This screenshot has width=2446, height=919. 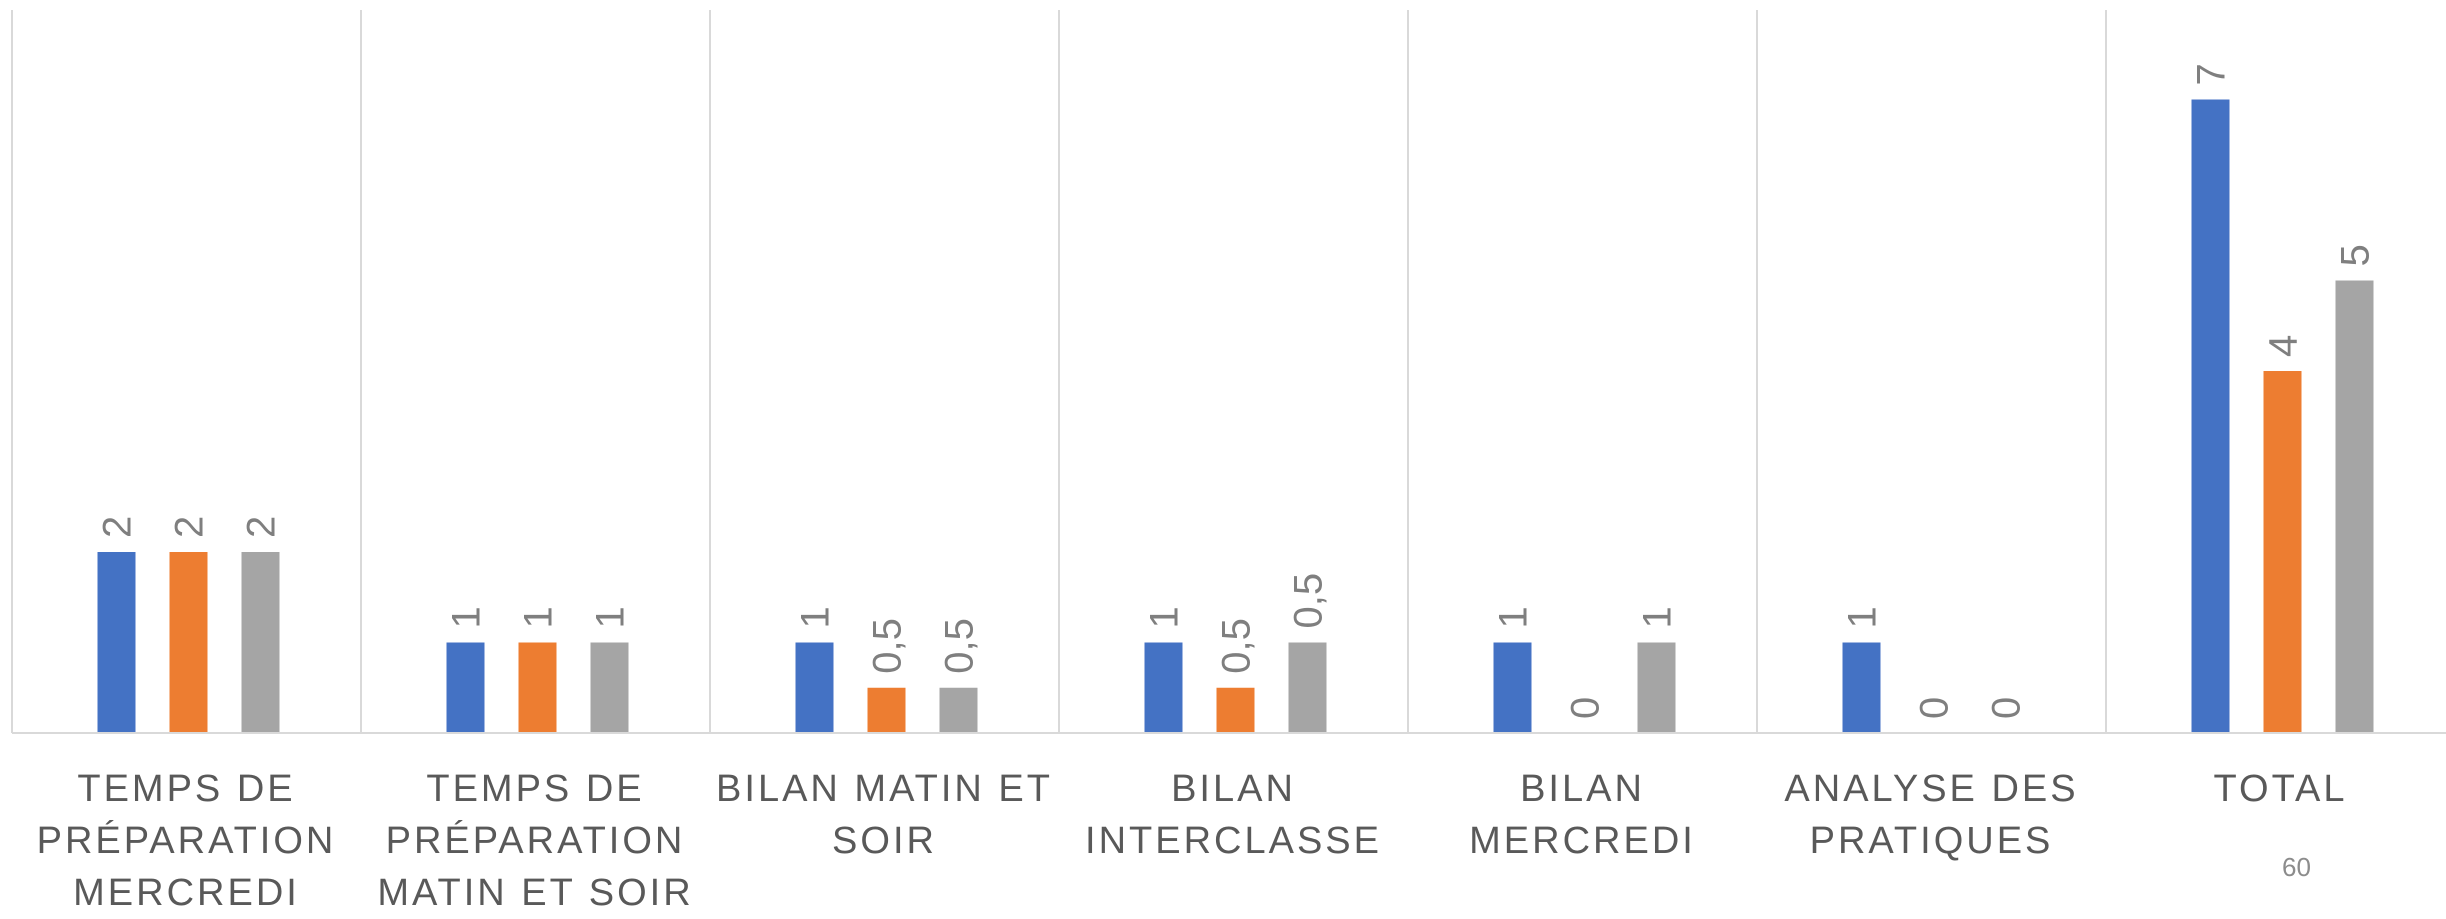 I want to click on category-label-line: BILAN MATIN ET, so click(x=884, y=789).